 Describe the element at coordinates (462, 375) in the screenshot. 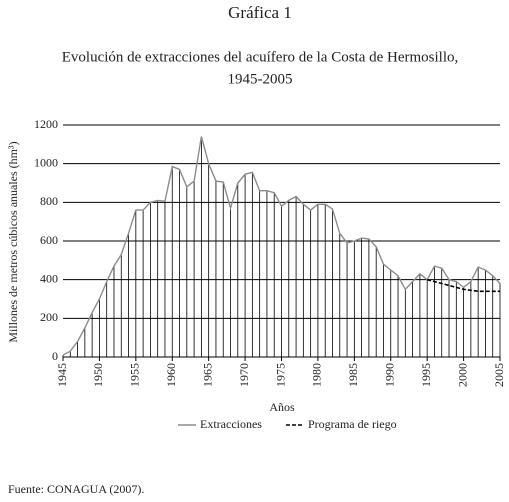

I see `x-tick-label: 2000` at that location.